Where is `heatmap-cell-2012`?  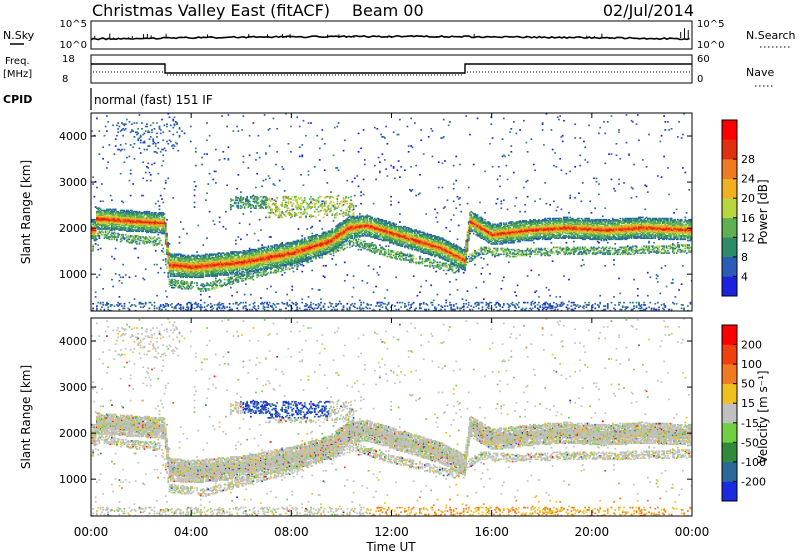
heatmap-cell-2012 is located at coordinates (144, 215).